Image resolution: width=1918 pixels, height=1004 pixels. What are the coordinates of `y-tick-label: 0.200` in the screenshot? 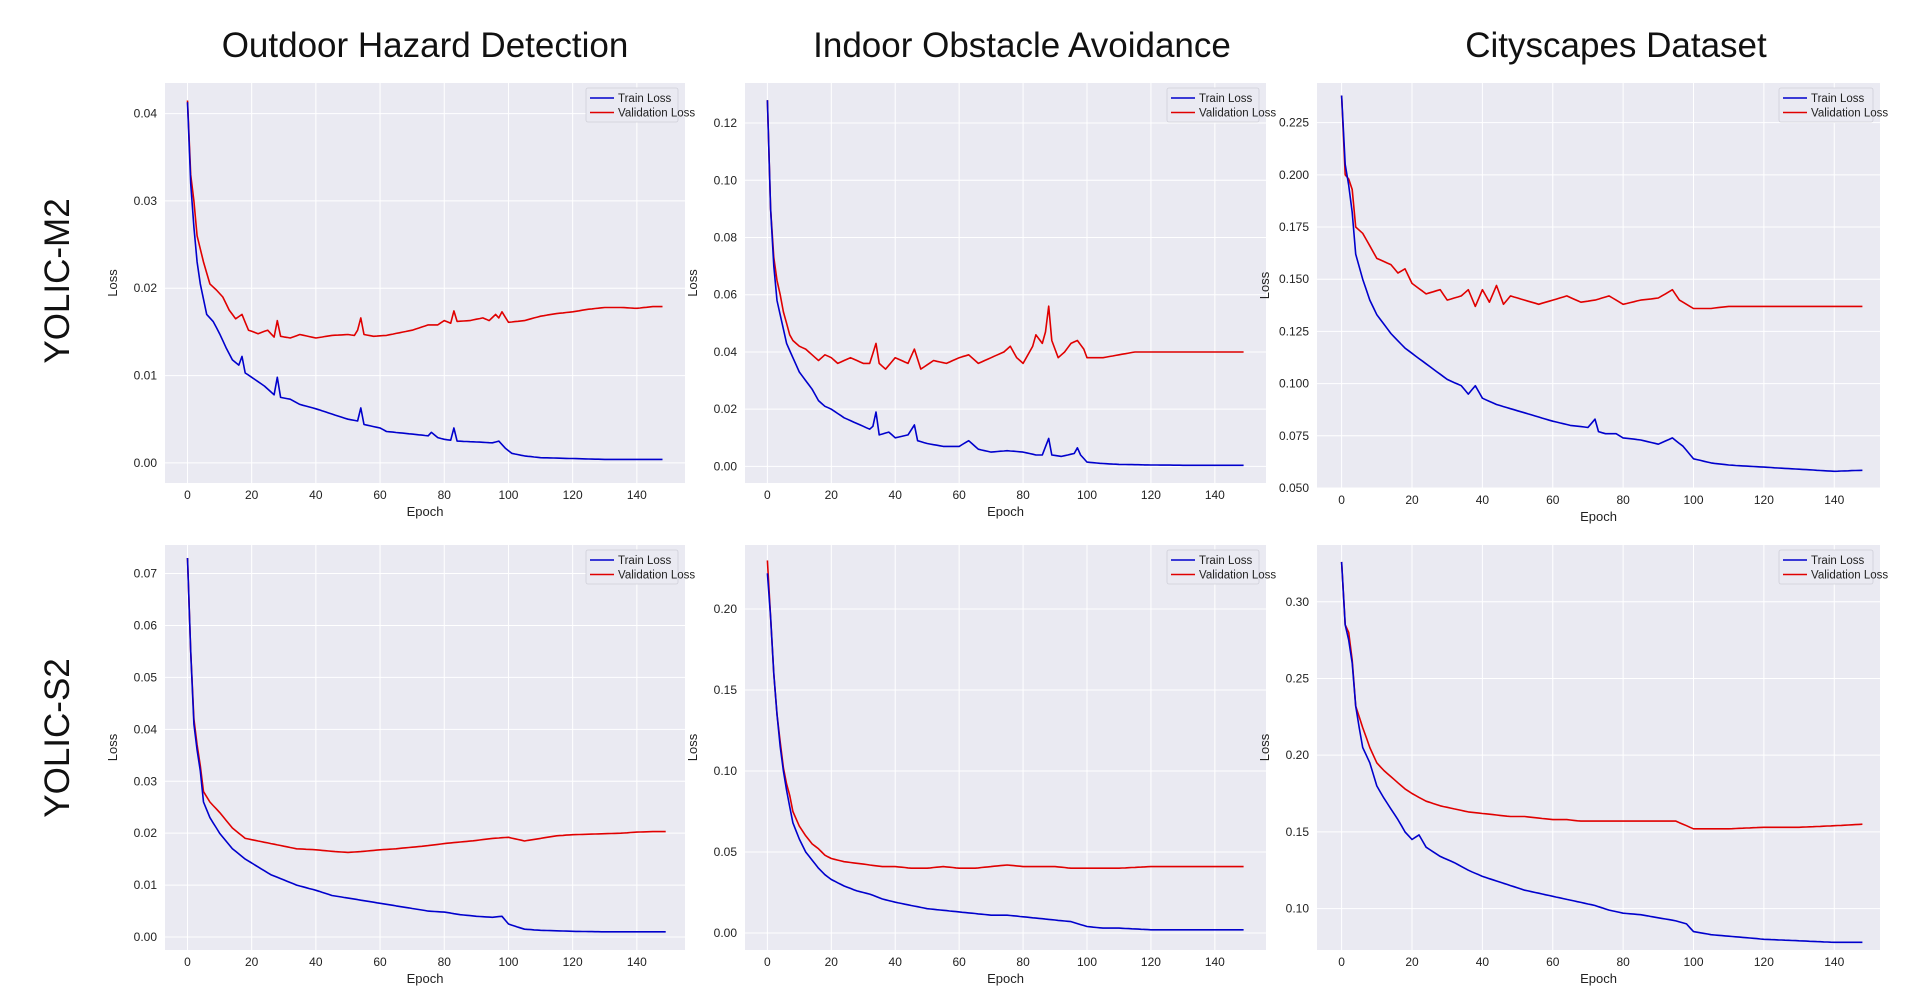 It's located at (1294, 175).